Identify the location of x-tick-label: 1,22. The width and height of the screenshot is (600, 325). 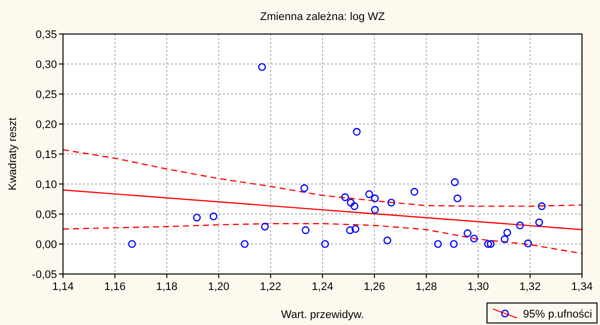
(271, 287).